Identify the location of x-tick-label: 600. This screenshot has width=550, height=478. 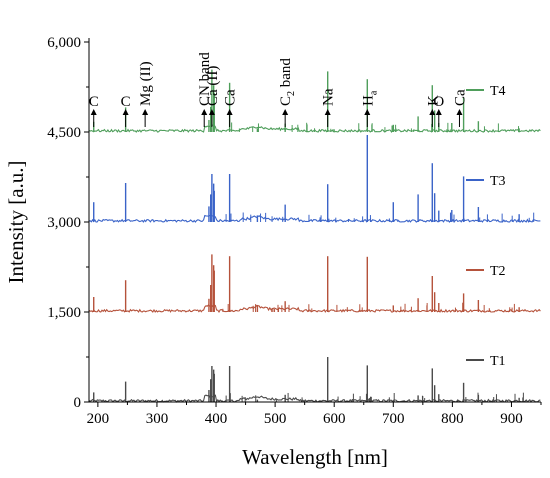
(334, 419).